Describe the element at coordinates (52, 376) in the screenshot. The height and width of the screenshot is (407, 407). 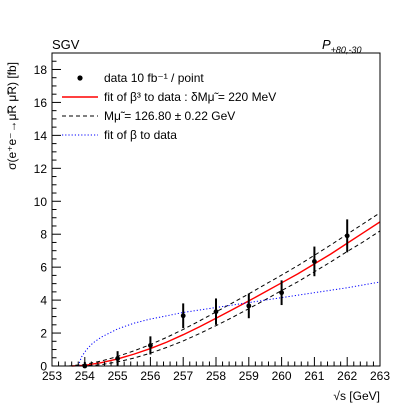
I see `x-tick-label: 253` at that location.